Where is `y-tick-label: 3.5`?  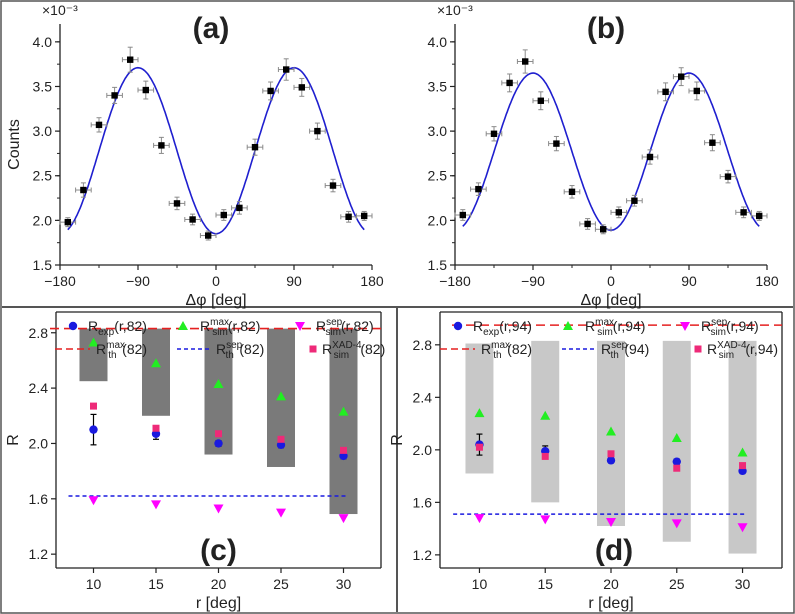 y-tick-label: 3.5 is located at coordinates (43, 86).